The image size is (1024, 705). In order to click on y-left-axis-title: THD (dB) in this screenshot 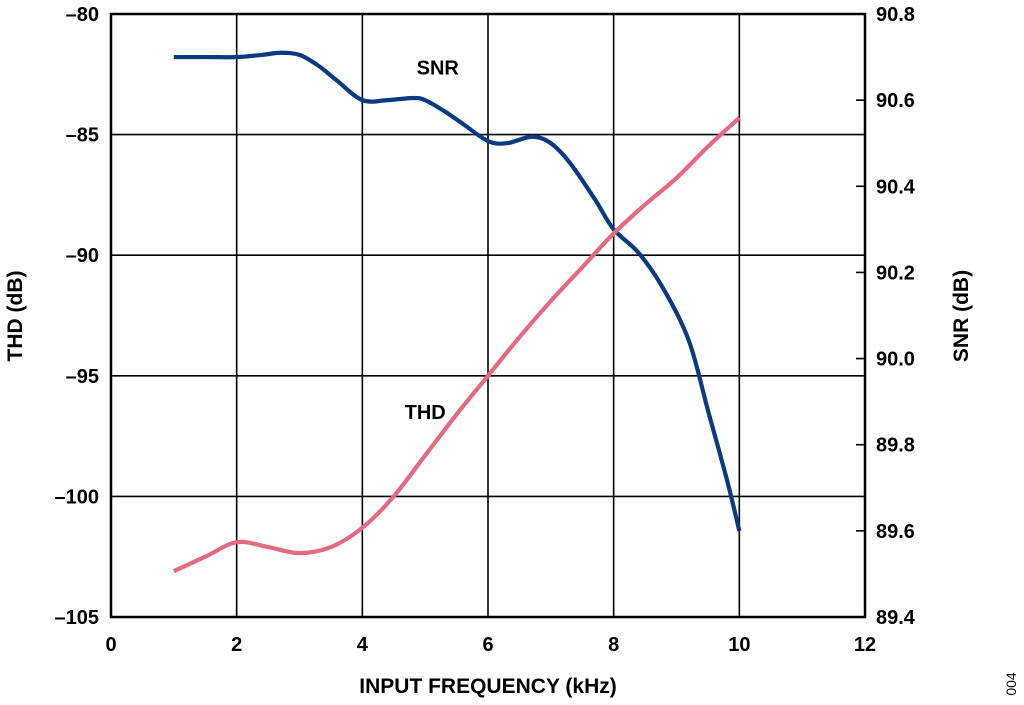, I will do `click(15, 316)`.